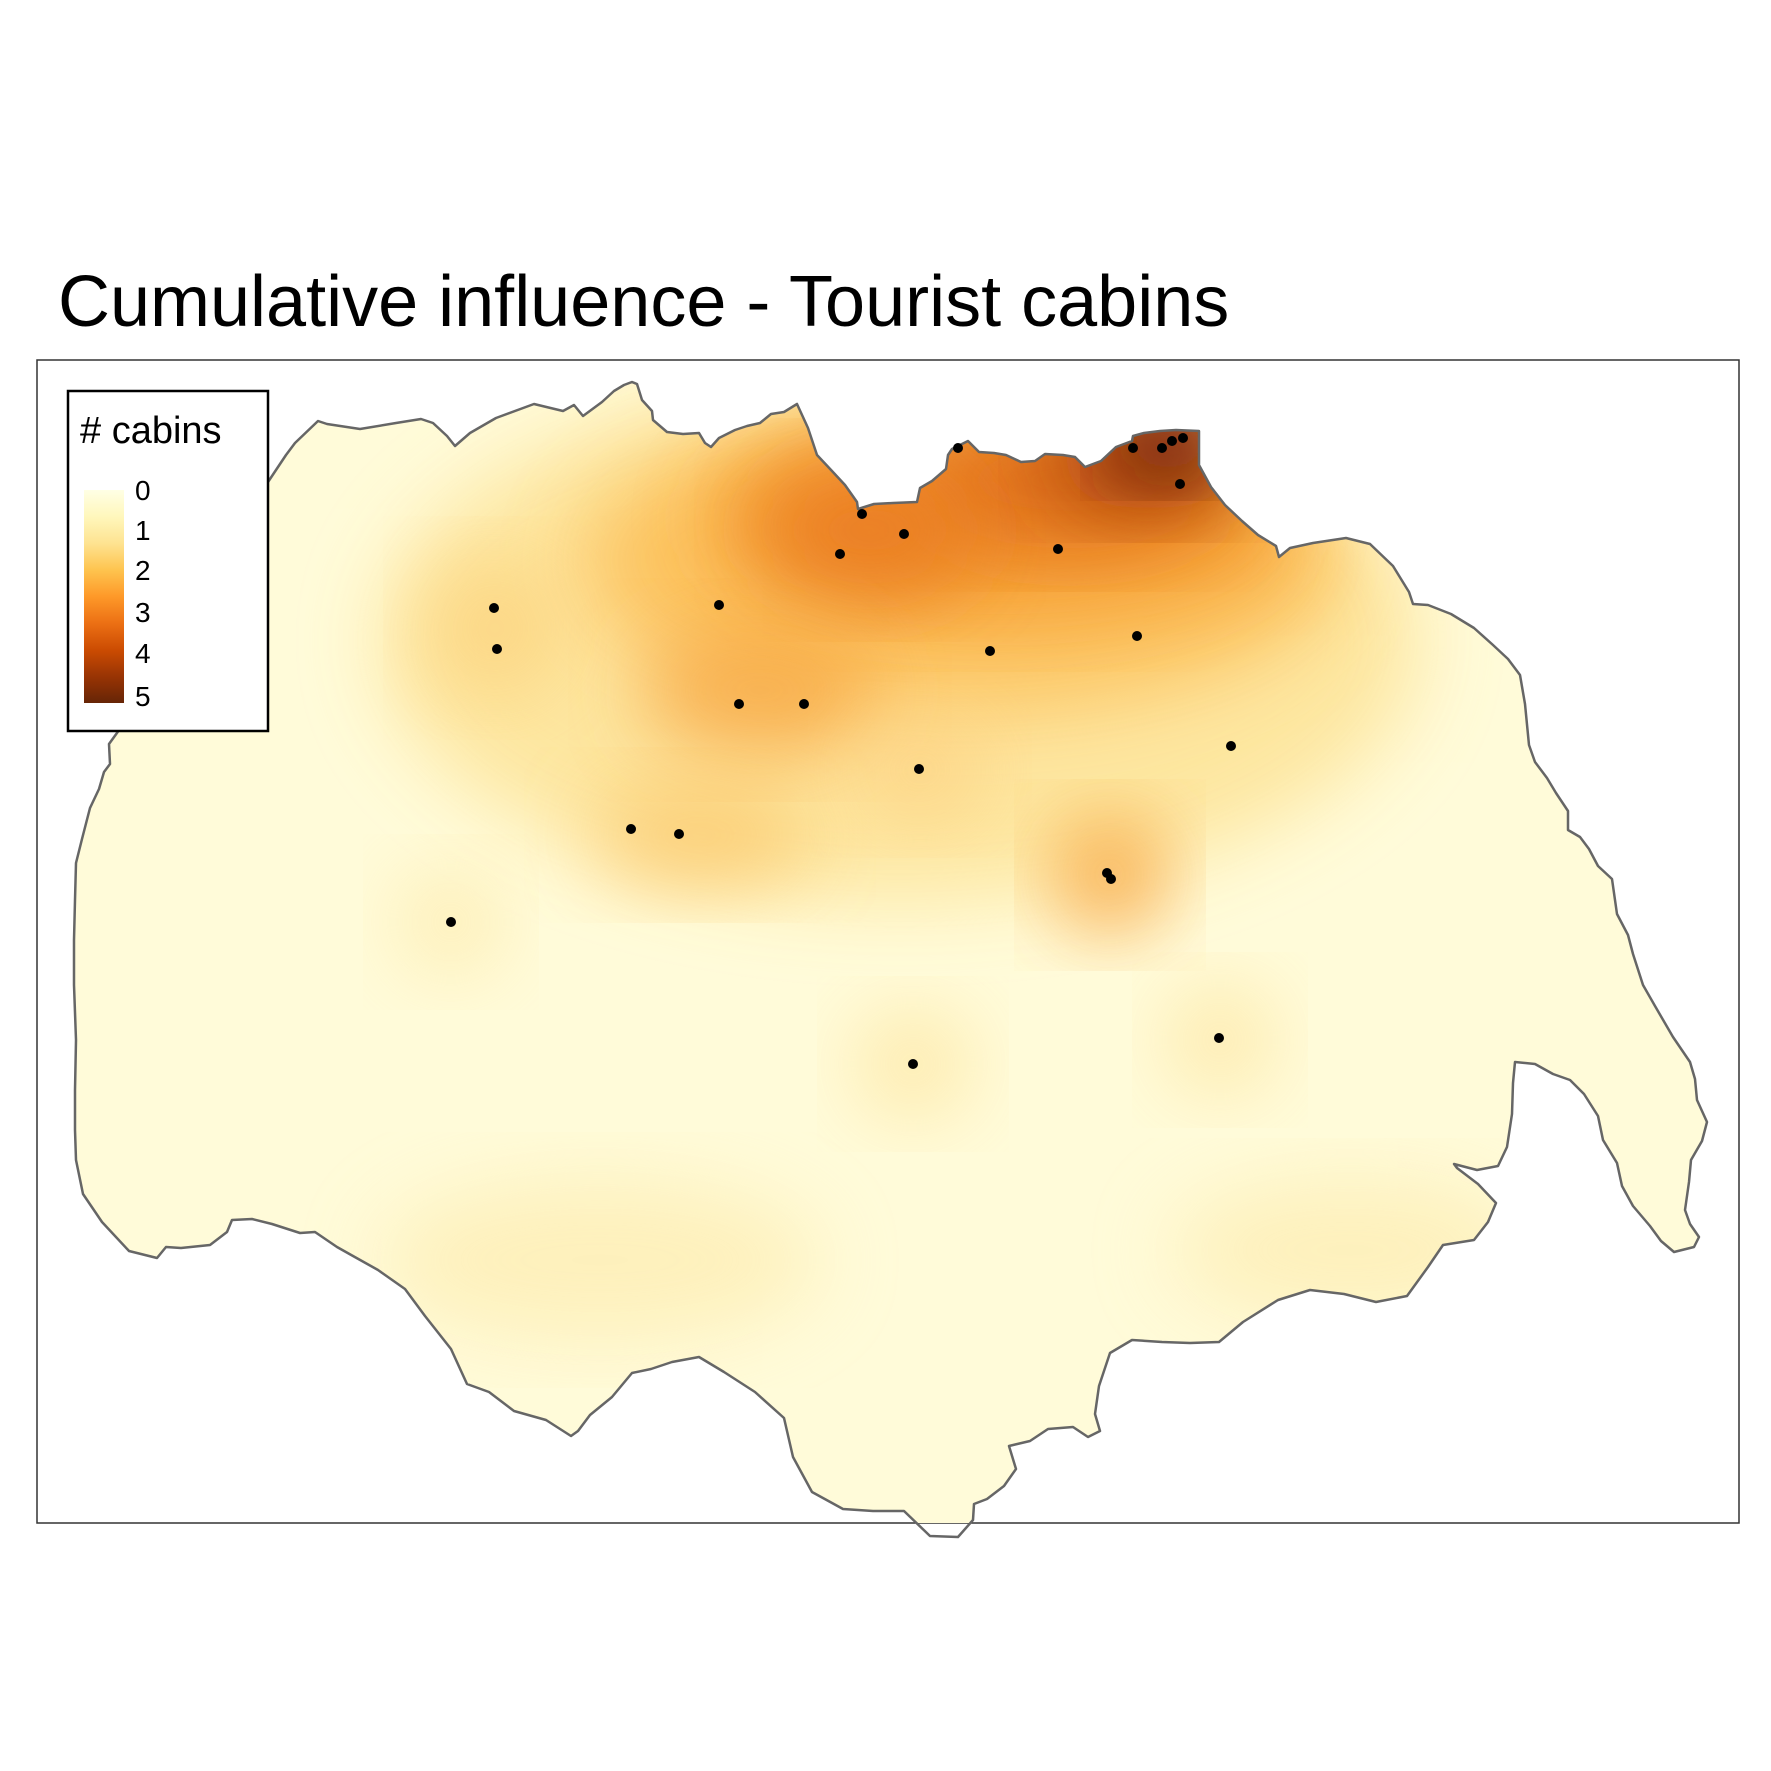 This screenshot has width=1771, height=1771. I want to click on legend: # cabins 0 1 2 3 4 5, so click(168, 561).